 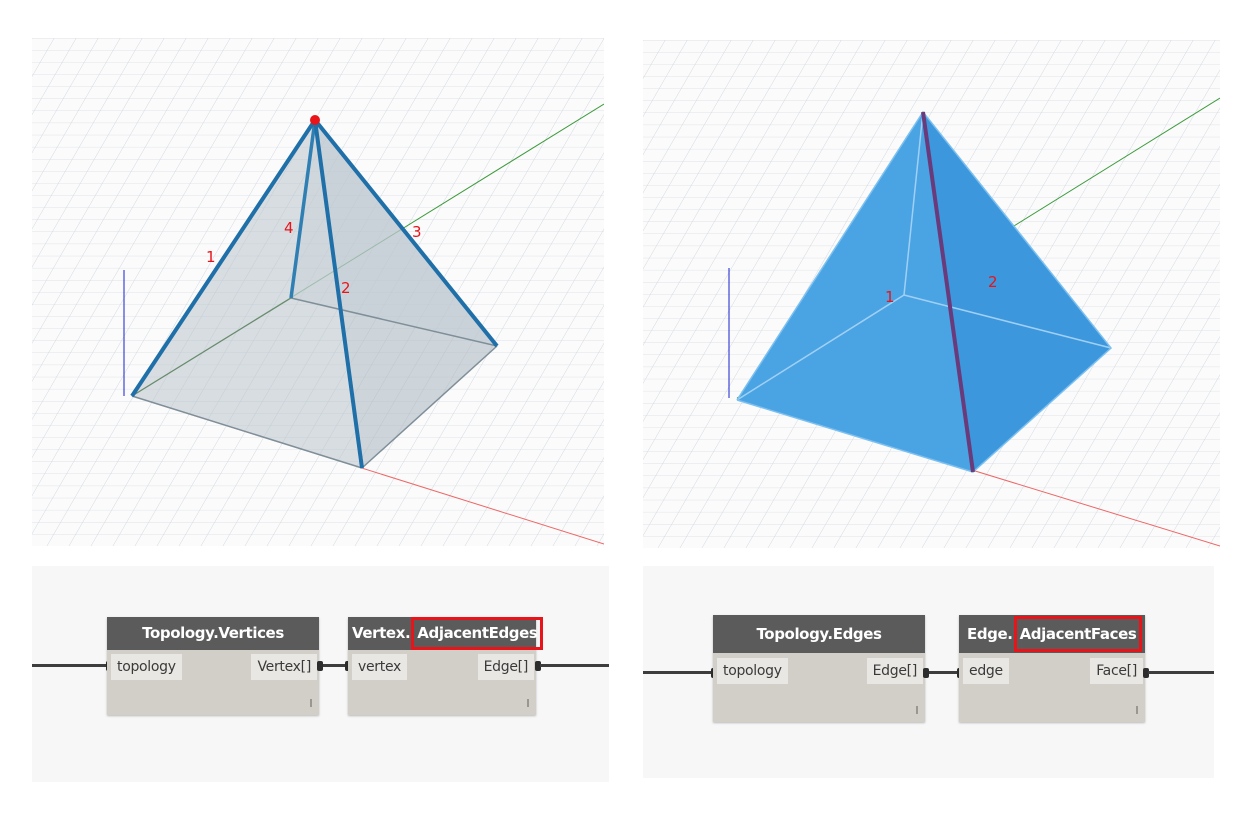 What do you see at coordinates (993, 282) in the screenshot?
I see `face-label-2: 2` at bounding box center [993, 282].